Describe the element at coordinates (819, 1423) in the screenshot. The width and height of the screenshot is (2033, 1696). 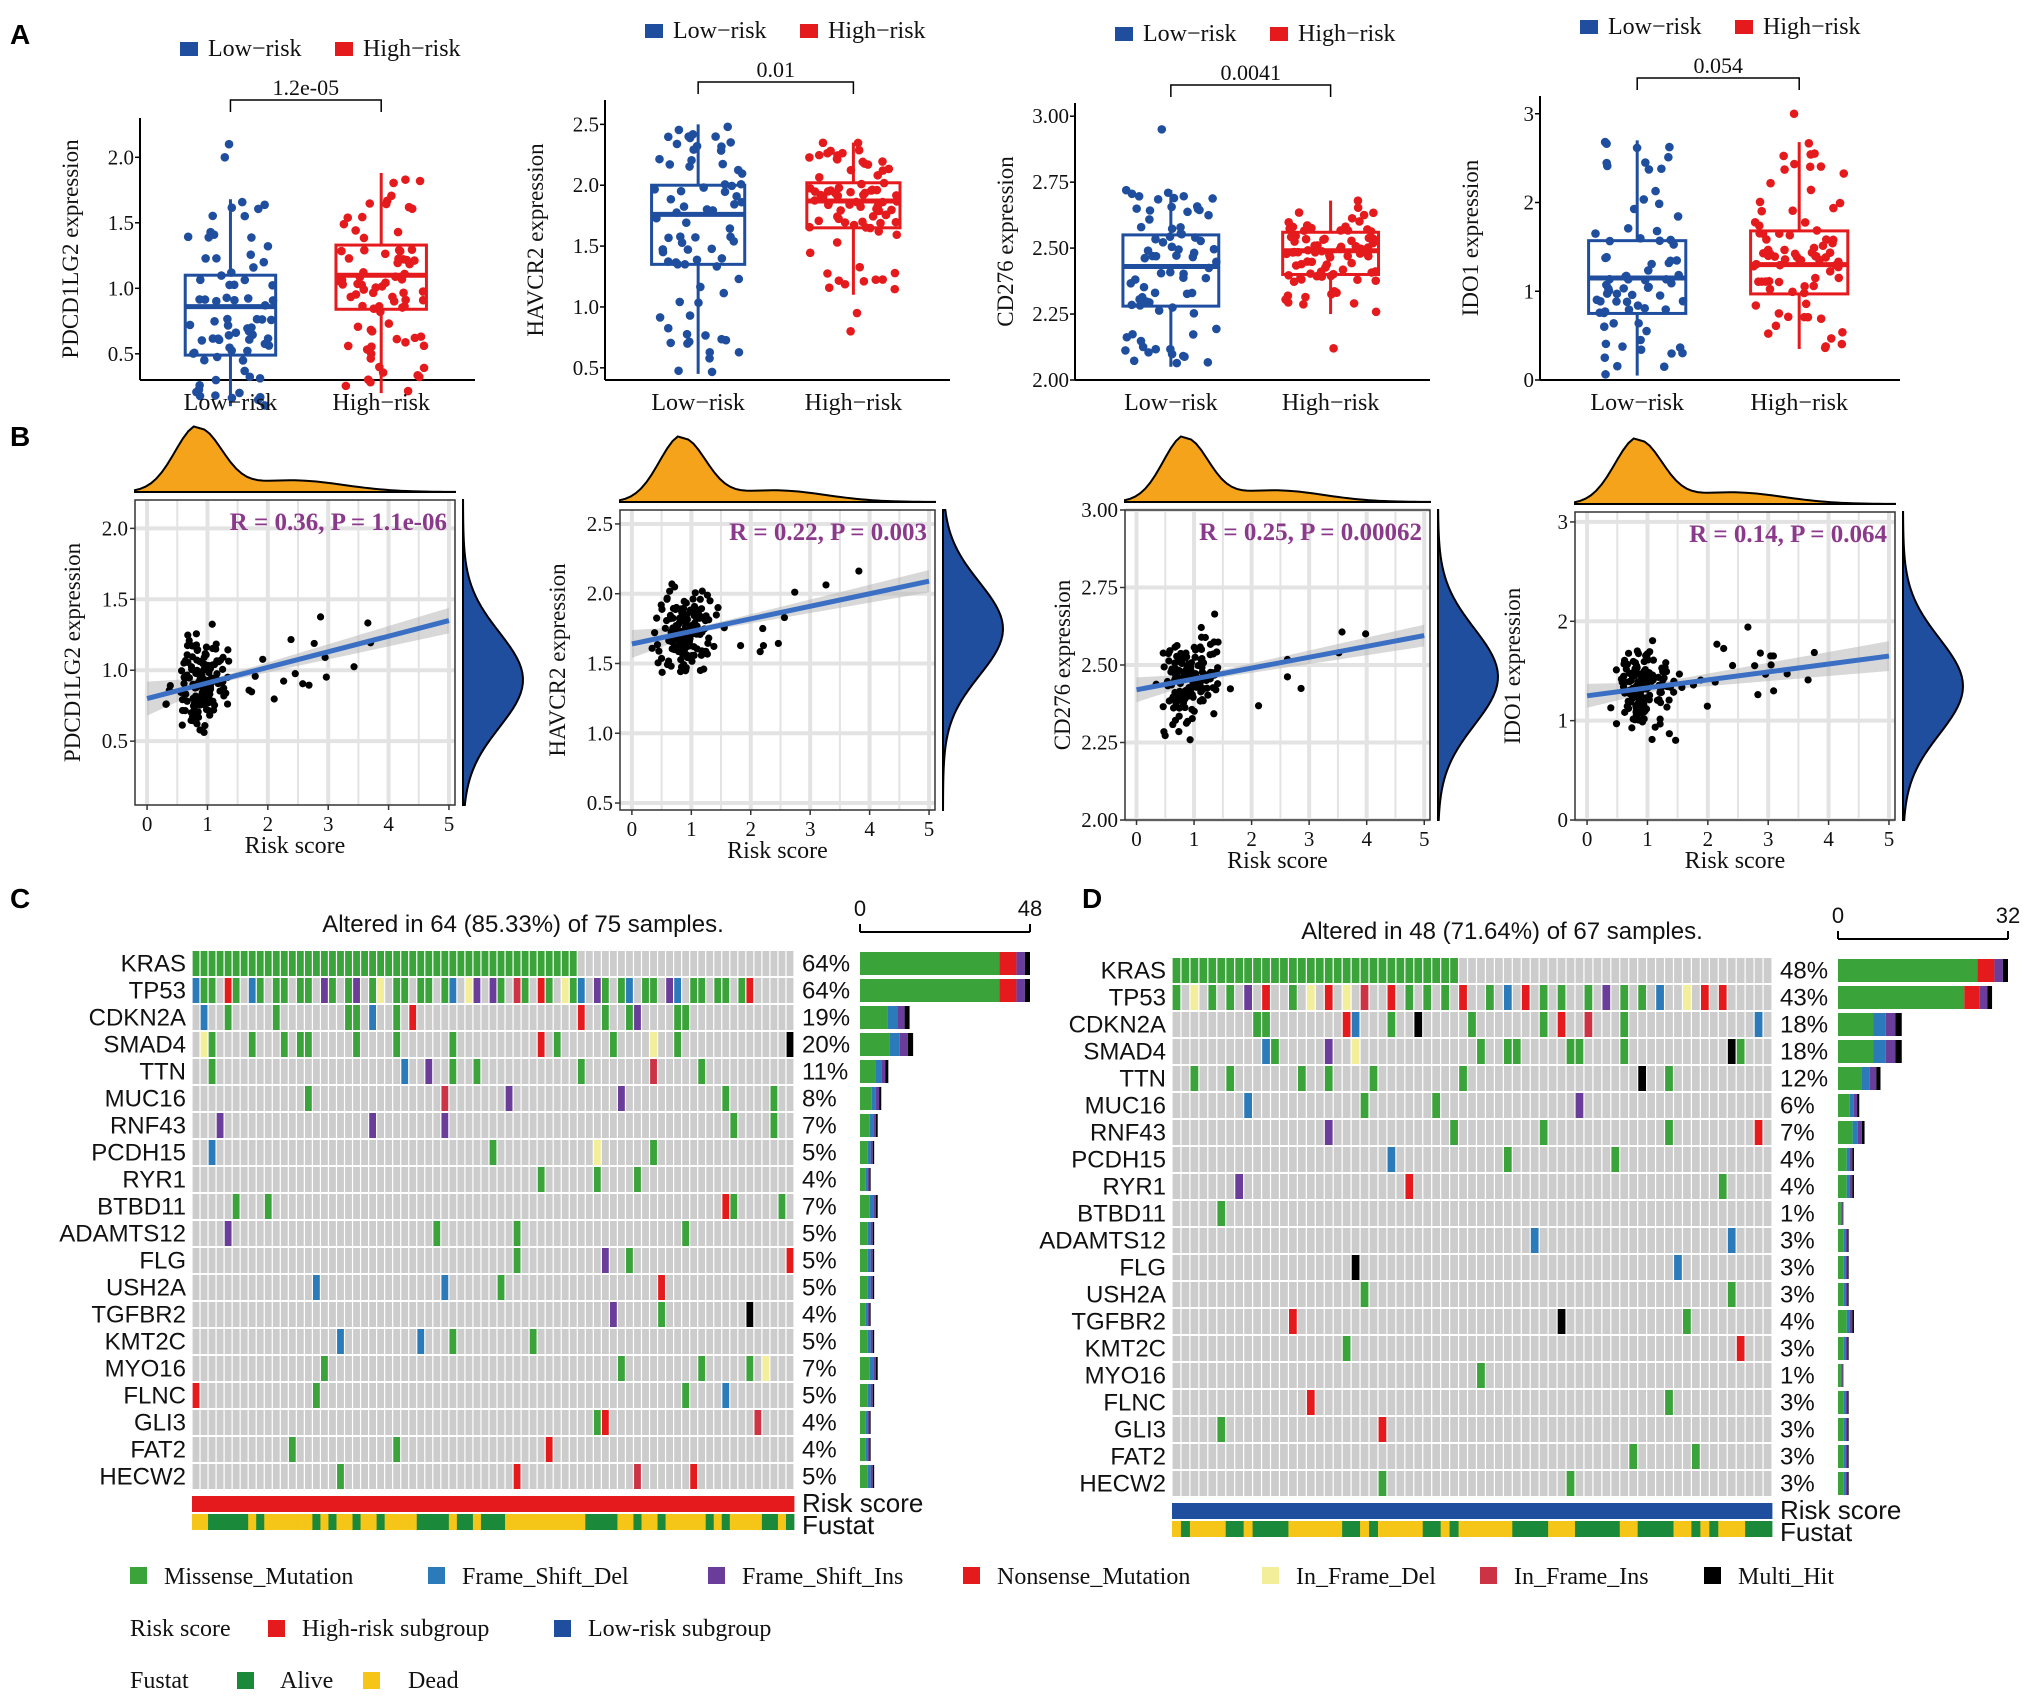
I see `gene-percent: 4%` at that location.